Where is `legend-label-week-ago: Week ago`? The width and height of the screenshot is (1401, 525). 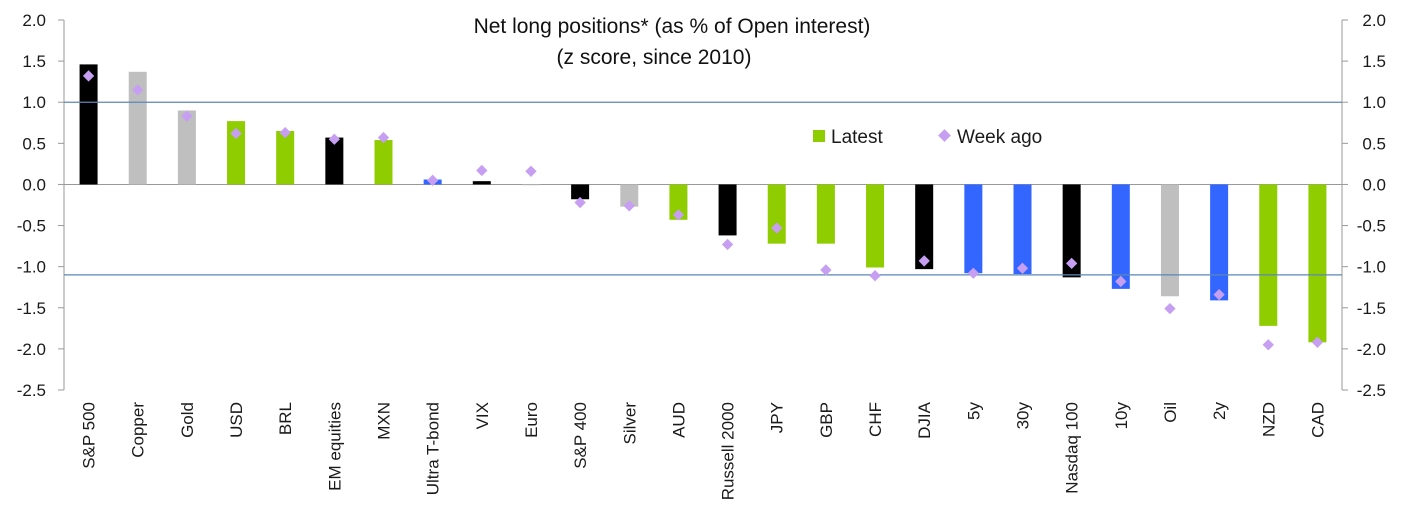
legend-label-week-ago: Week ago is located at coordinates (999, 137).